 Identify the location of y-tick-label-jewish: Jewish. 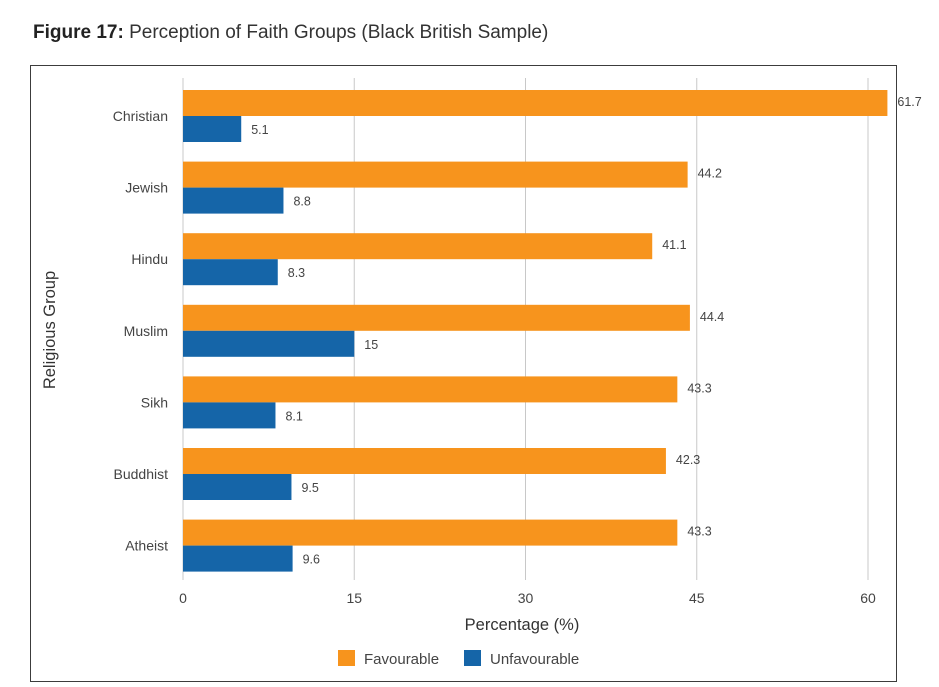
(146, 188).